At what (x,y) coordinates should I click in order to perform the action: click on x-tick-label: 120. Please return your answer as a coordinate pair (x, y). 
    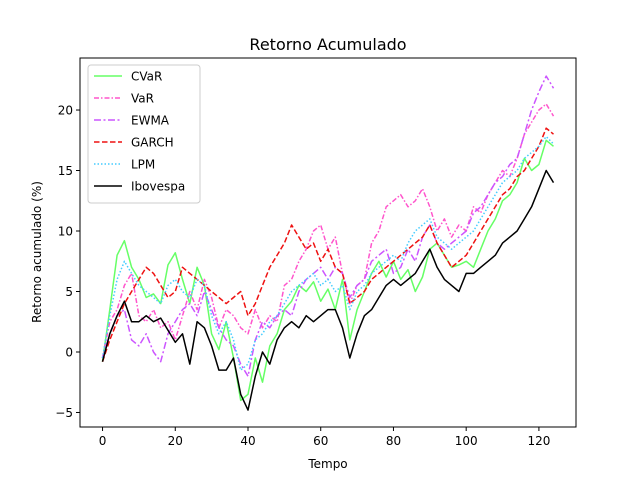
    Looking at the image, I should click on (538, 441).